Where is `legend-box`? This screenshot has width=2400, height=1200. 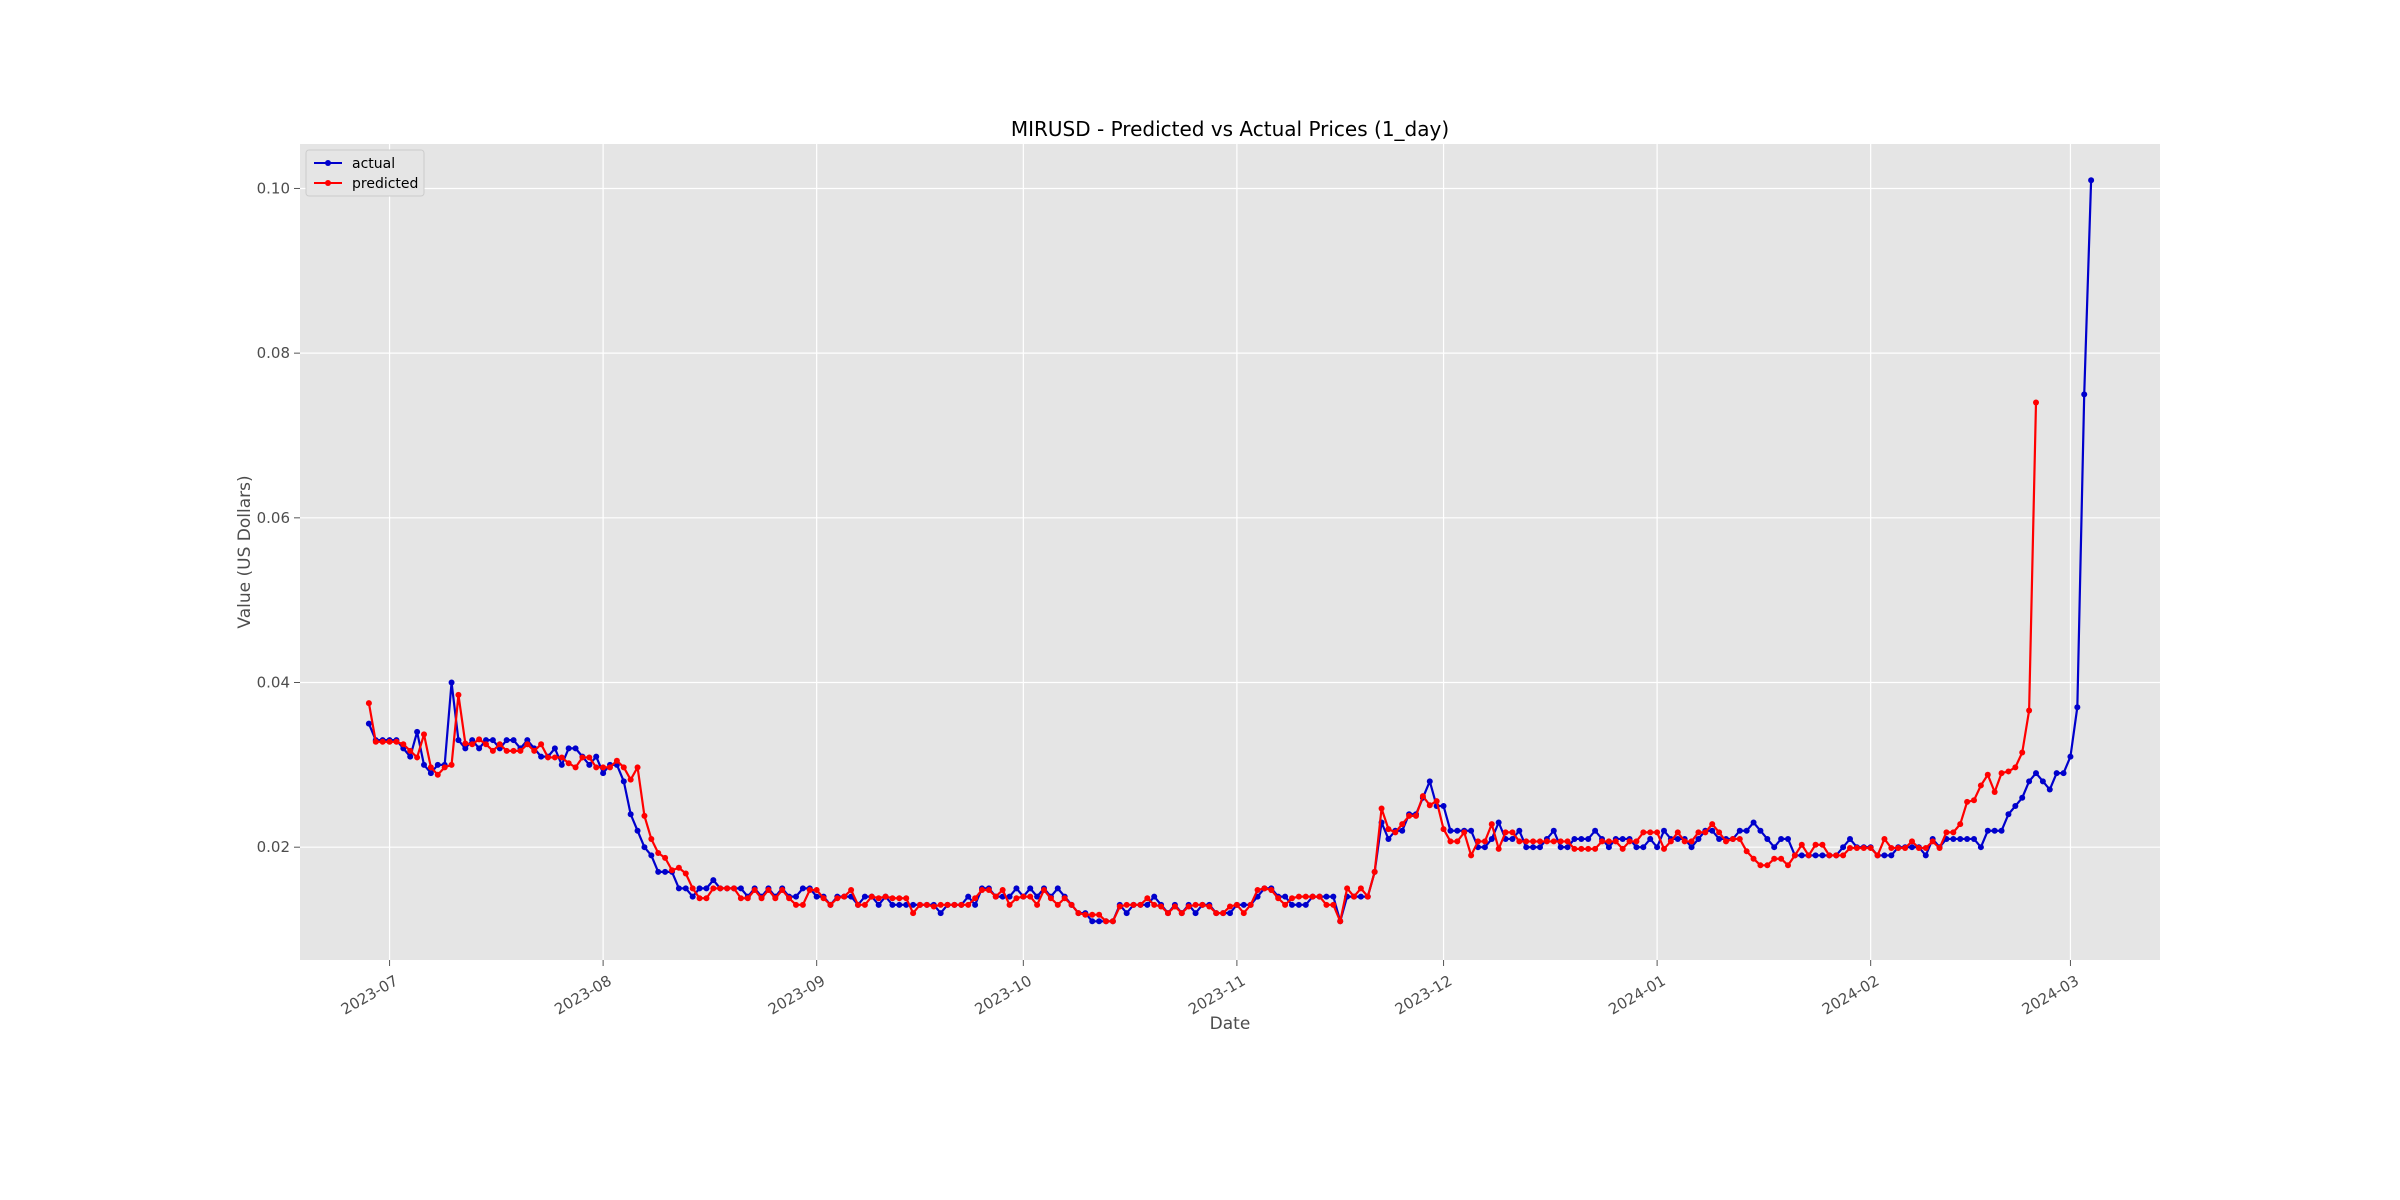
legend-box is located at coordinates (365, 173).